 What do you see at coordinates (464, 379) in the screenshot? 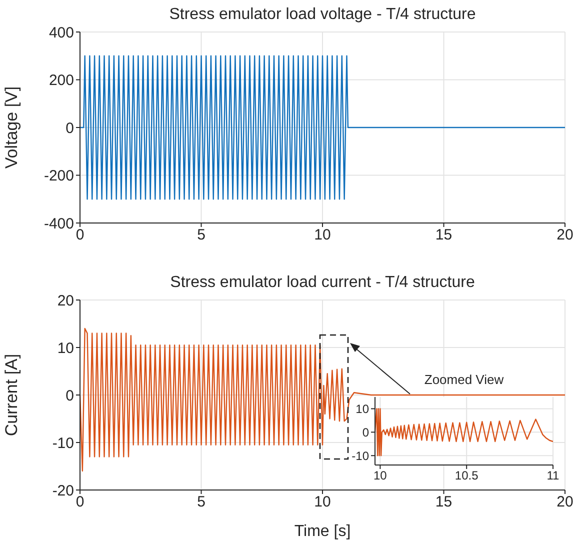
I see `chart-title: Zoomed View` at bounding box center [464, 379].